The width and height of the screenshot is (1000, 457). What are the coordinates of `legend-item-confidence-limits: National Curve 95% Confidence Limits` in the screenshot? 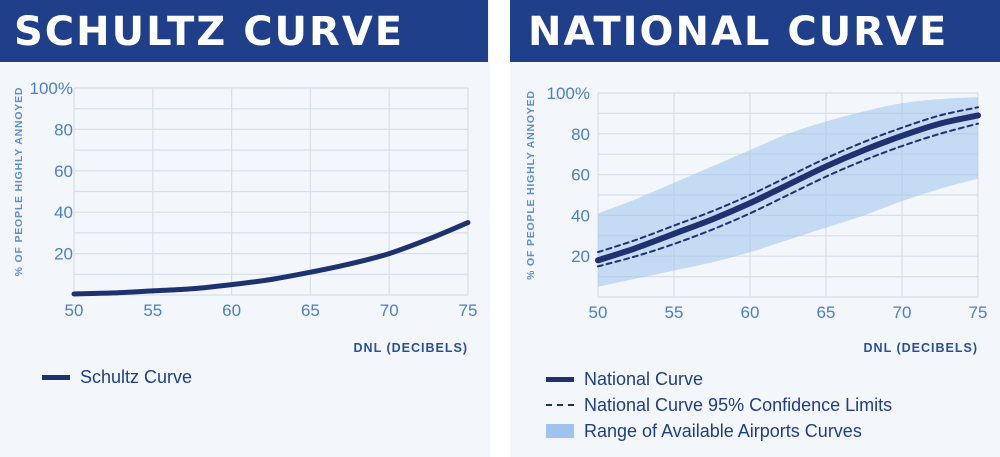 It's located at (719, 405).